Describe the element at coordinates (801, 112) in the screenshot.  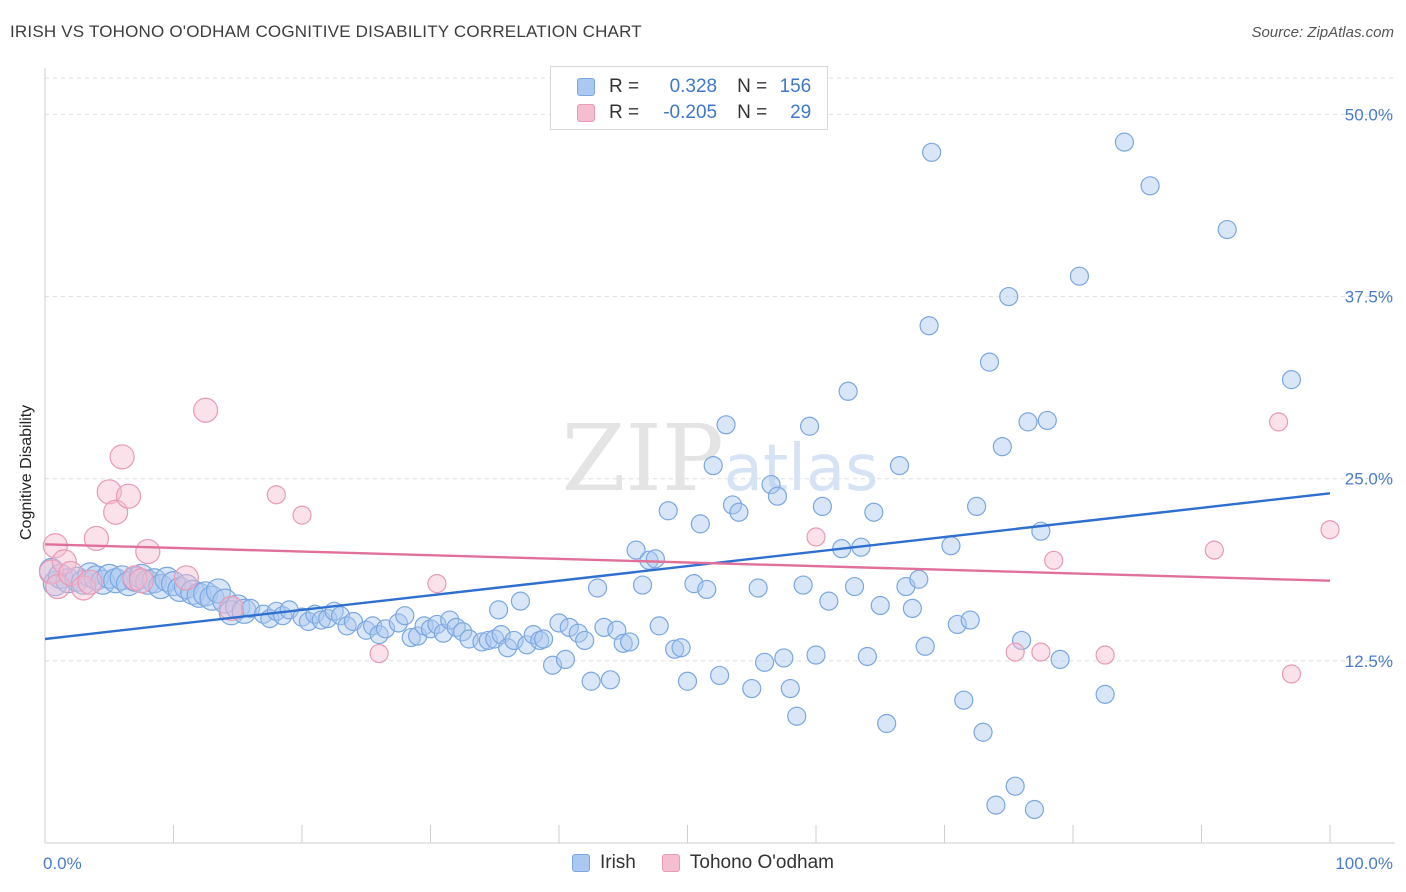
I see `legend-n-value: 29` at that location.